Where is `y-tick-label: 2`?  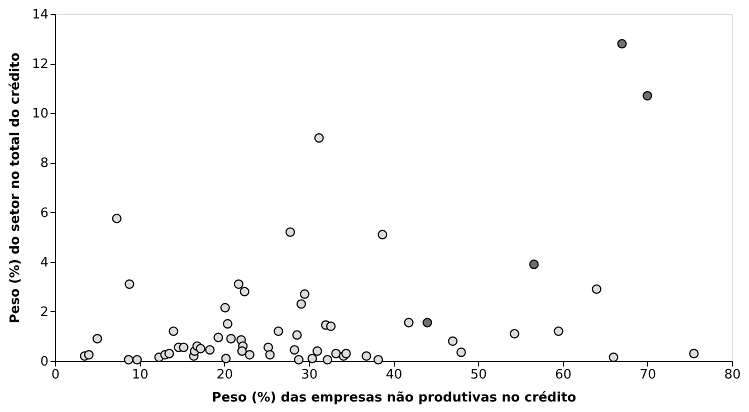
y-tick-label: 2 is located at coordinates (44, 312).